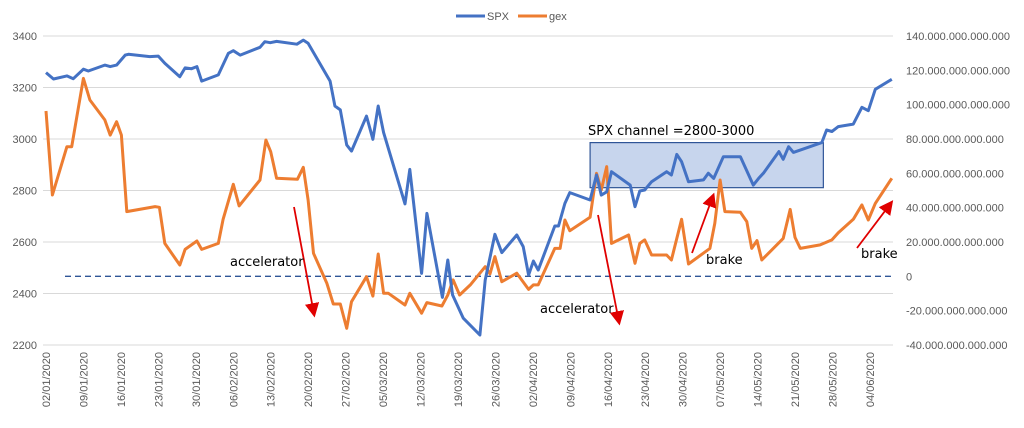  Describe the element at coordinates (955, 209) in the screenshot. I see `right-tick-label: 40.000.000.000.000` at that location.